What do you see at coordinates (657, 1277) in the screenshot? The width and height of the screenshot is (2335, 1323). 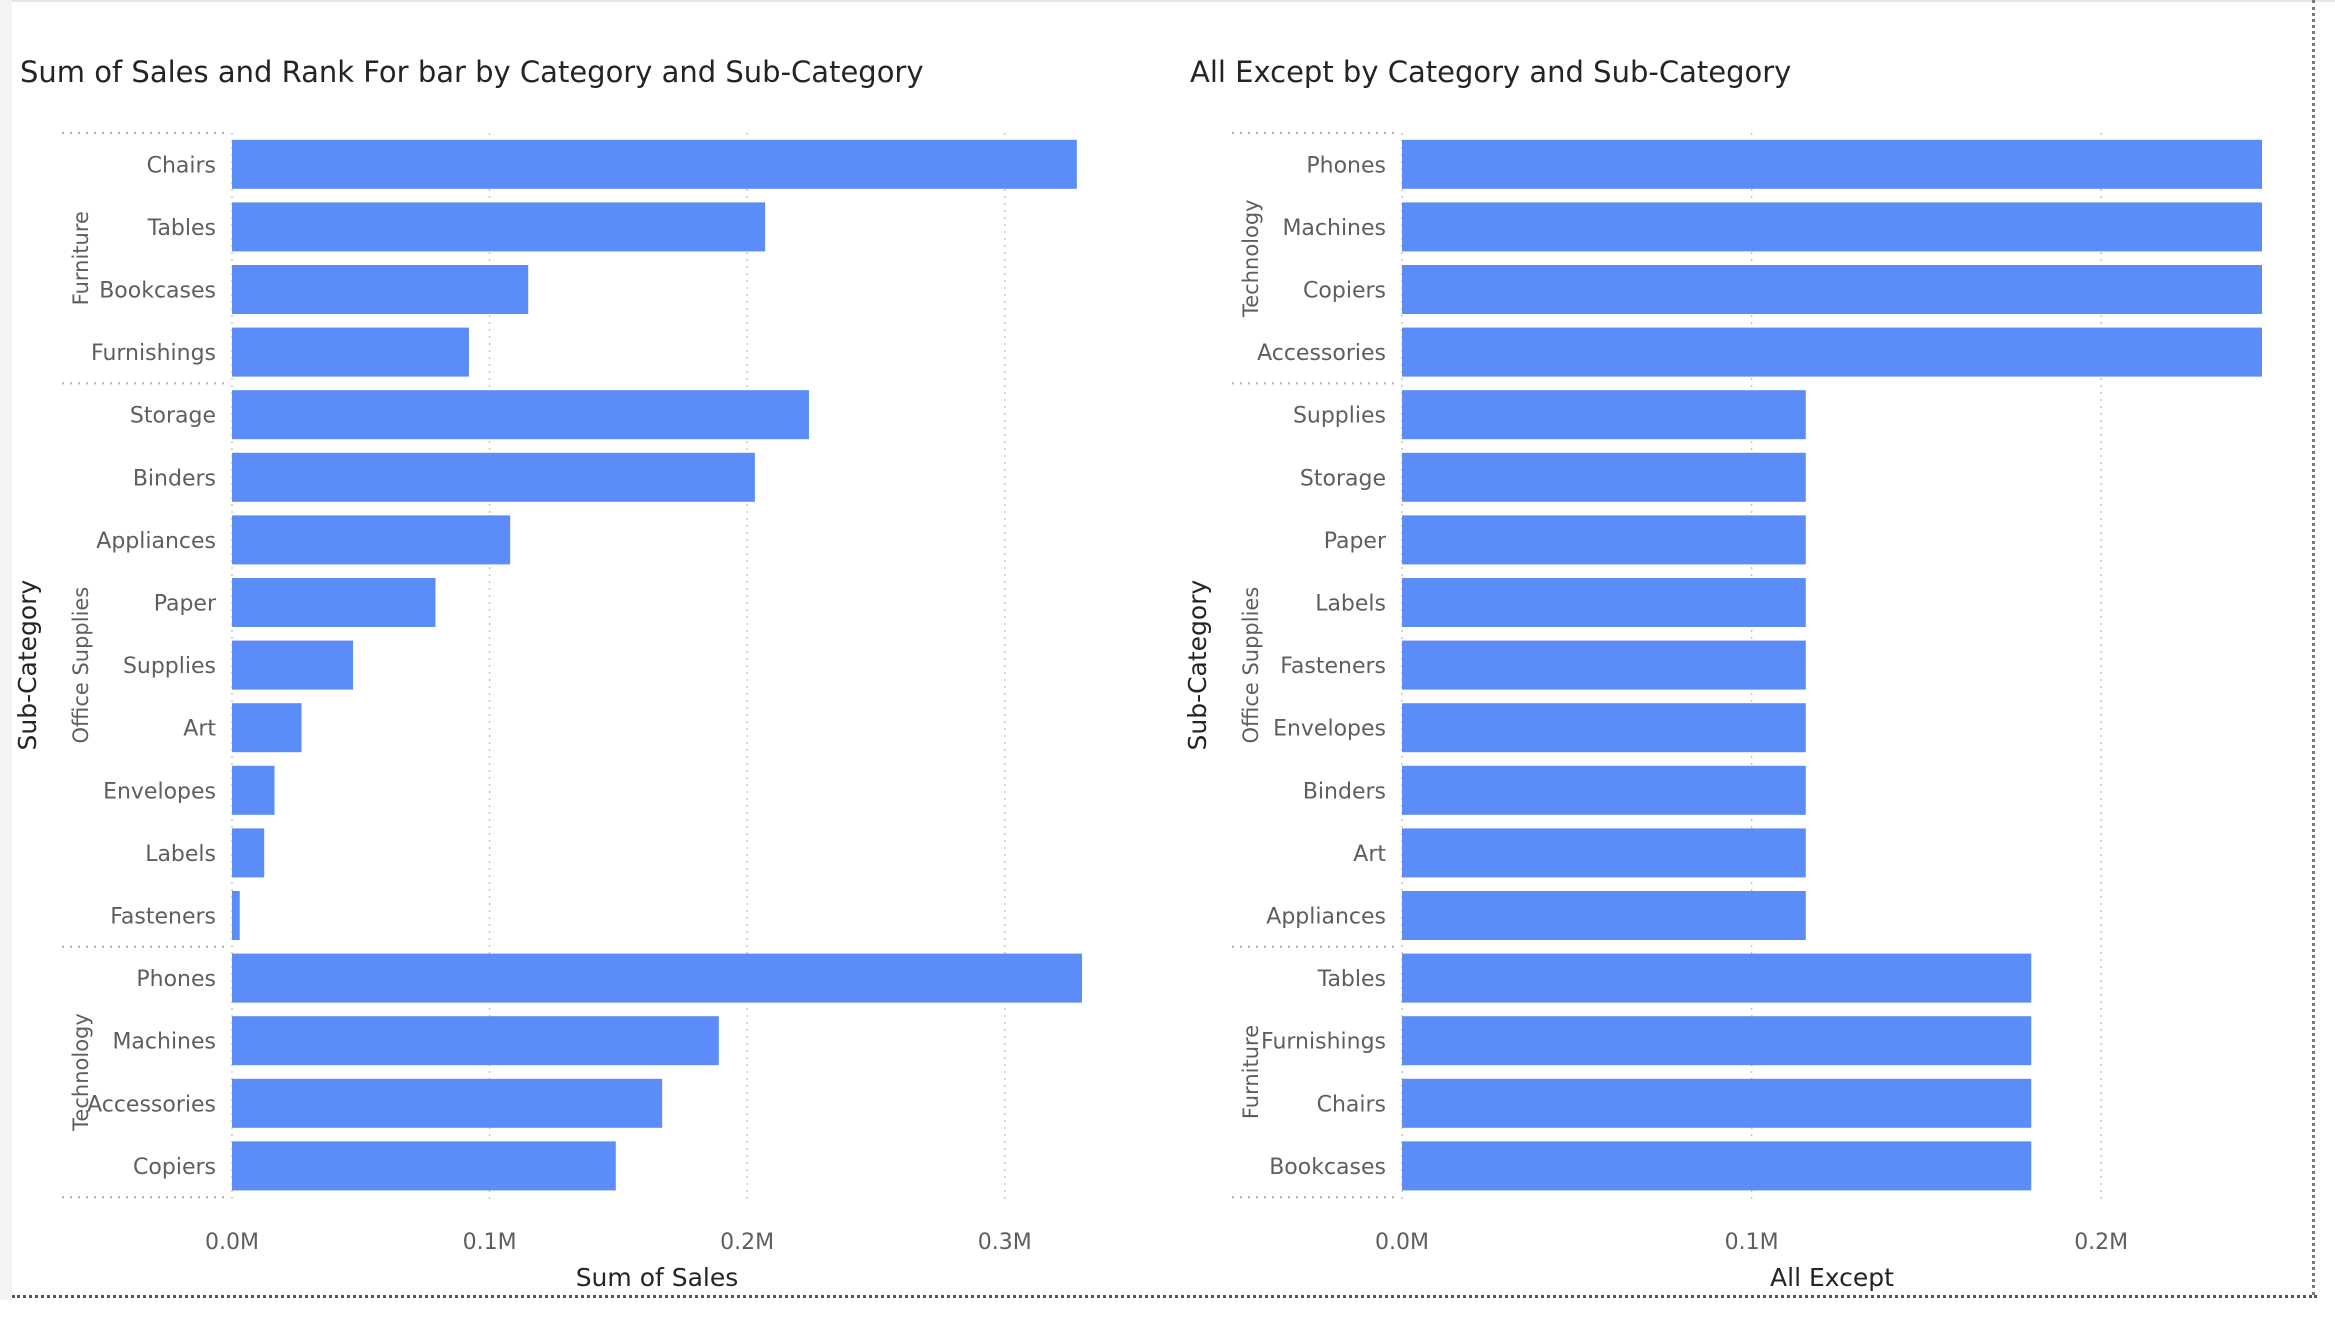 I see `x-axis-title: Sum of Sales` at bounding box center [657, 1277].